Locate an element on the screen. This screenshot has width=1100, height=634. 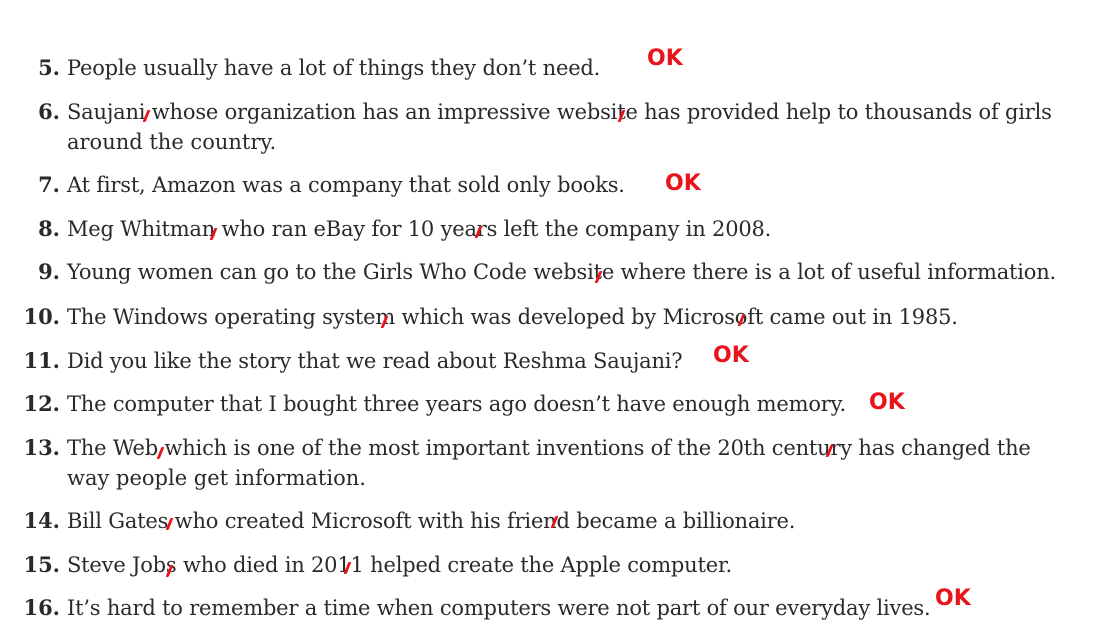
item-number: 14. is located at coordinates (41, 520).